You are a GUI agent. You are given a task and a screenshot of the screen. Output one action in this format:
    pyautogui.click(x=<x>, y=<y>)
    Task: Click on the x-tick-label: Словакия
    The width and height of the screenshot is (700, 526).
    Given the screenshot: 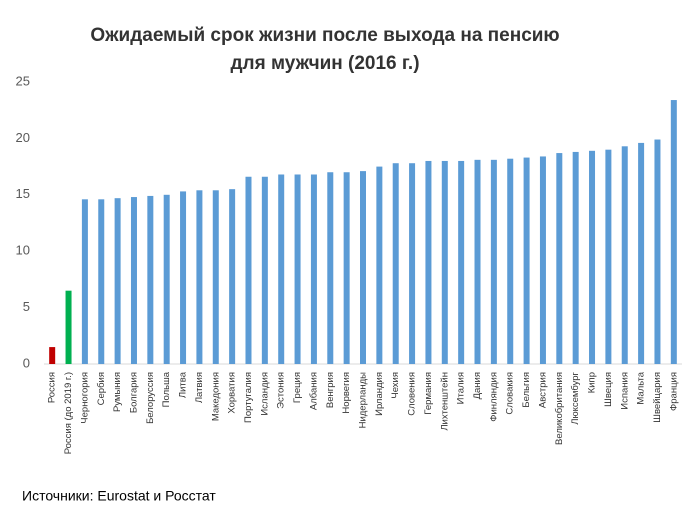 What is the action you would take?
    pyautogui.click(x=510, y=393)
    